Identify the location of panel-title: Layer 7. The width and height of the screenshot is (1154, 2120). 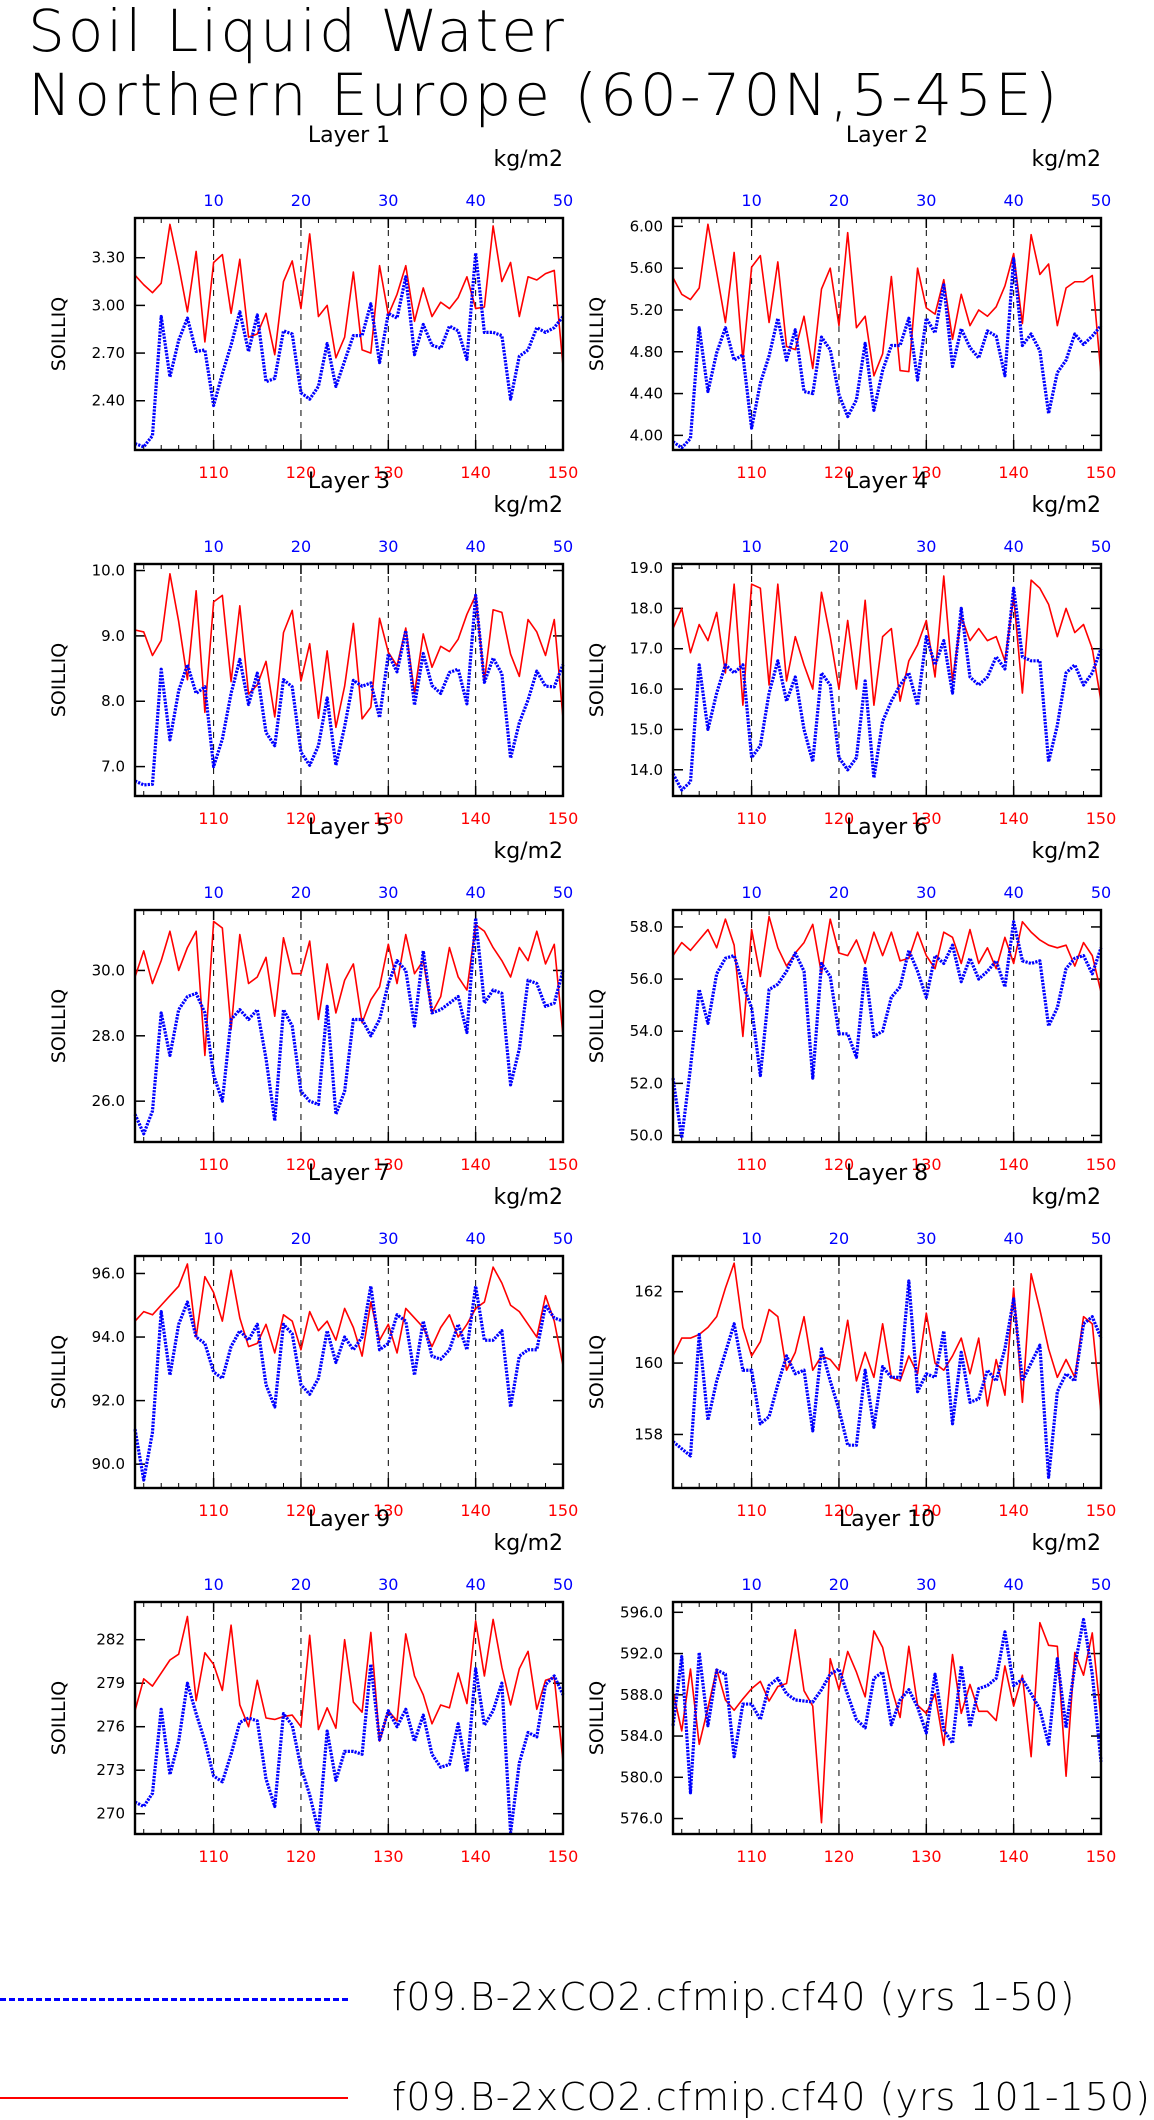
(349, 1173).